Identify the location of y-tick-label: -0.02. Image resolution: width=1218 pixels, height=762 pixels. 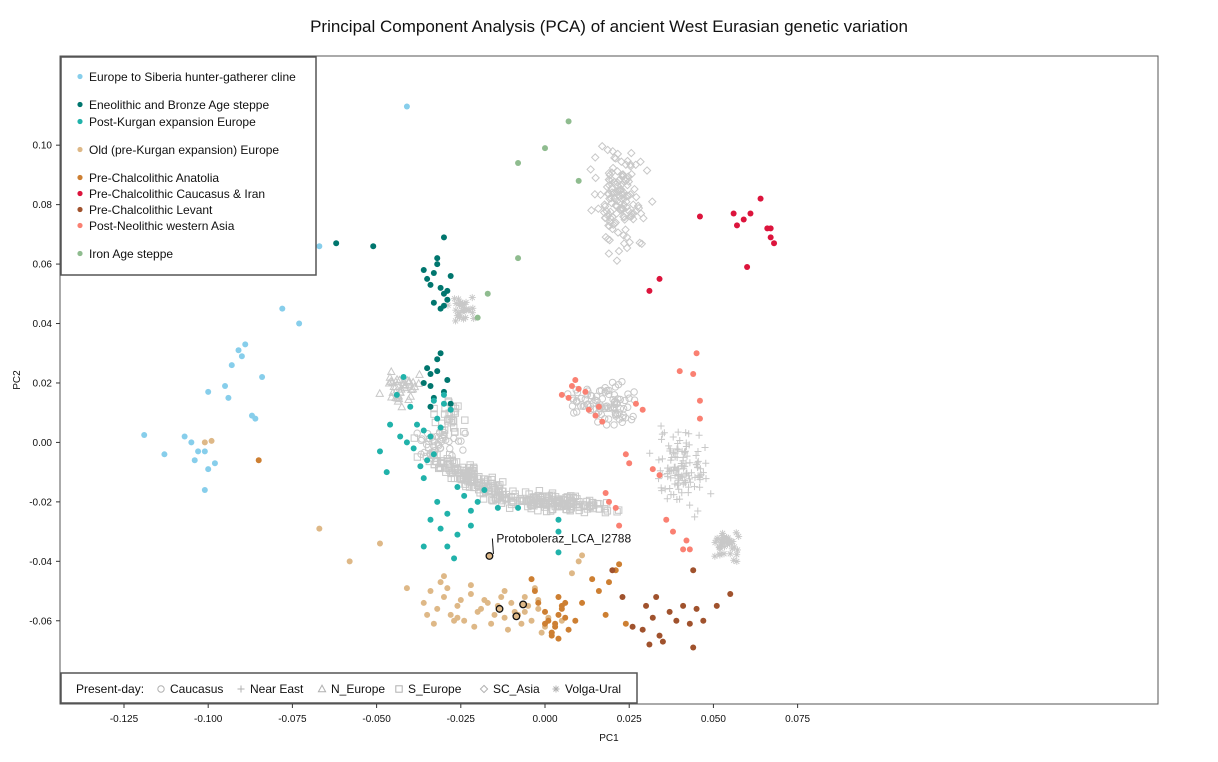
(40, 502).